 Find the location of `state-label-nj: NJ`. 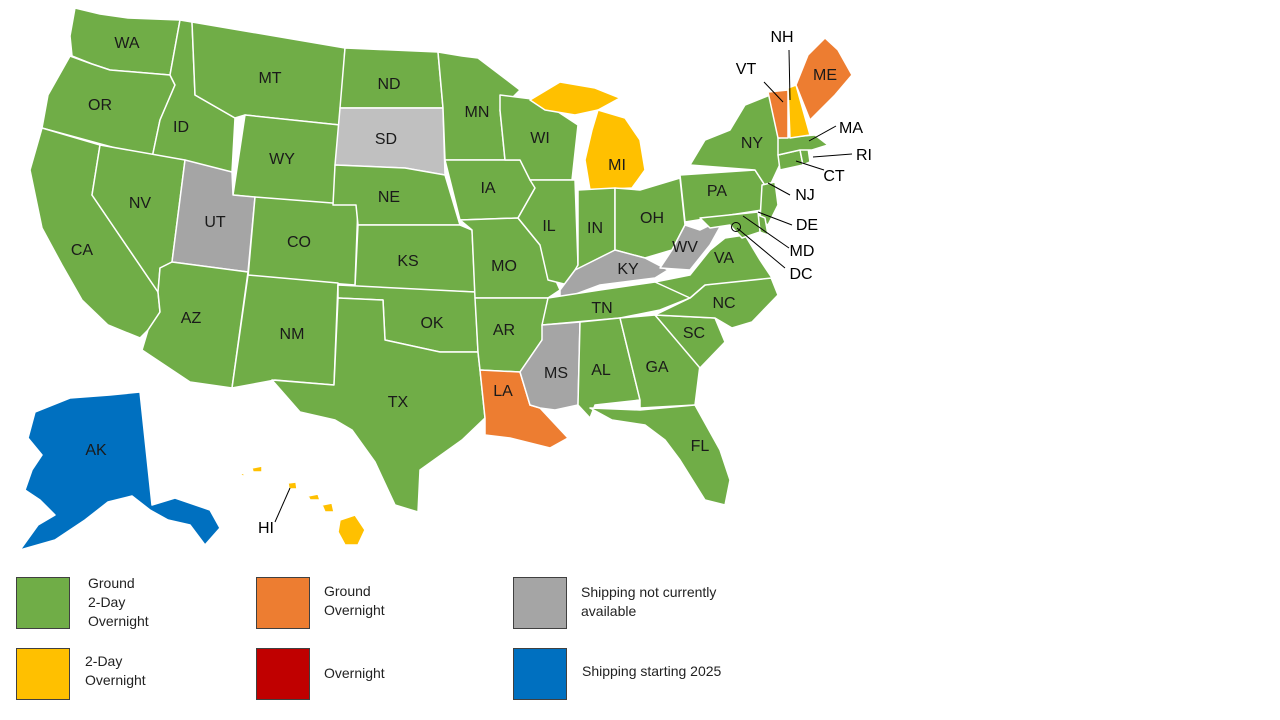

state-label-nj: NJ is located at coordinates (805, 195).